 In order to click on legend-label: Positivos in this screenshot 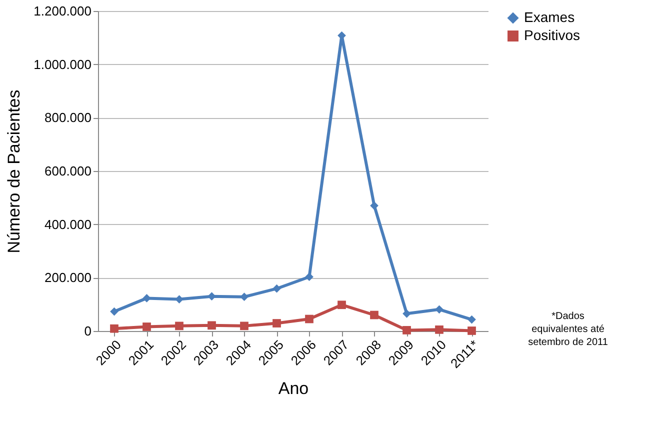, I will do `click(552, 35)`.